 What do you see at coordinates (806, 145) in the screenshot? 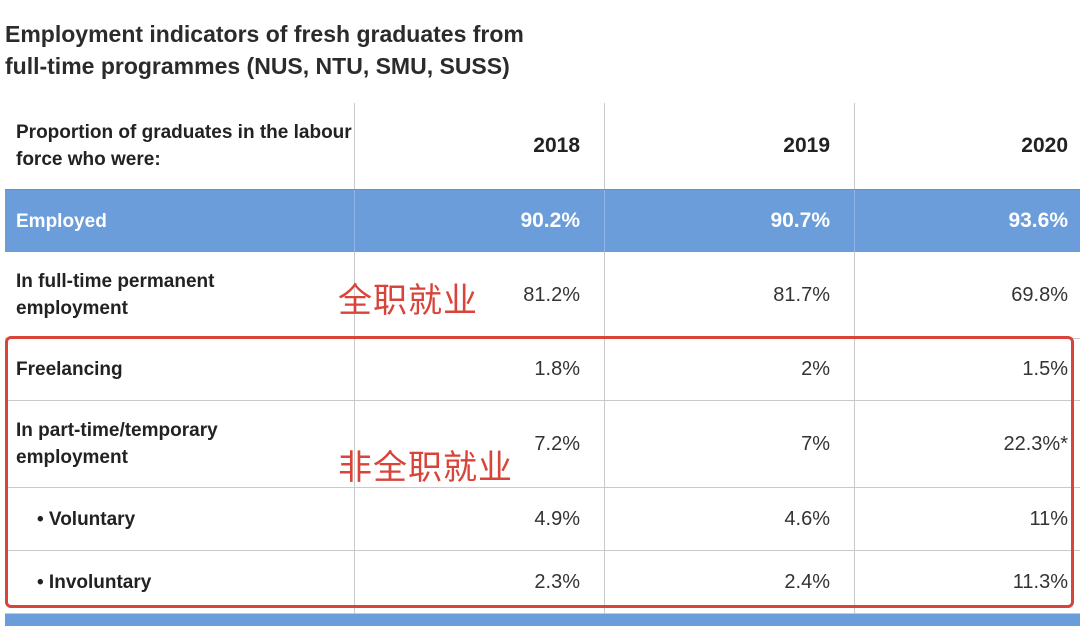
I see `header-year-2019: 2019` at bounding box center [806, 145].